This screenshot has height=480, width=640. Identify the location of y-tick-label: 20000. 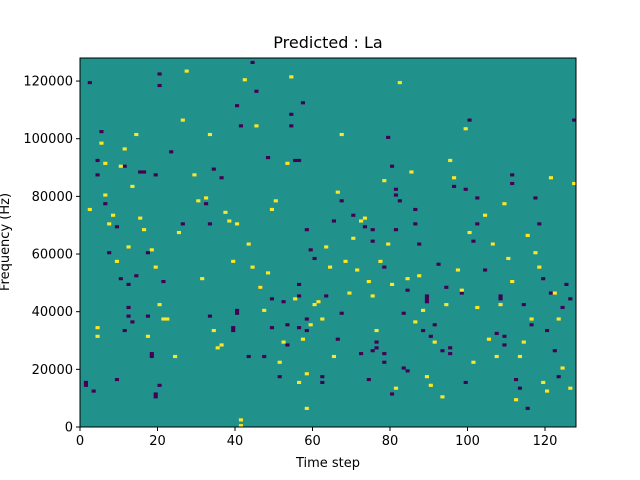
(52, 370).